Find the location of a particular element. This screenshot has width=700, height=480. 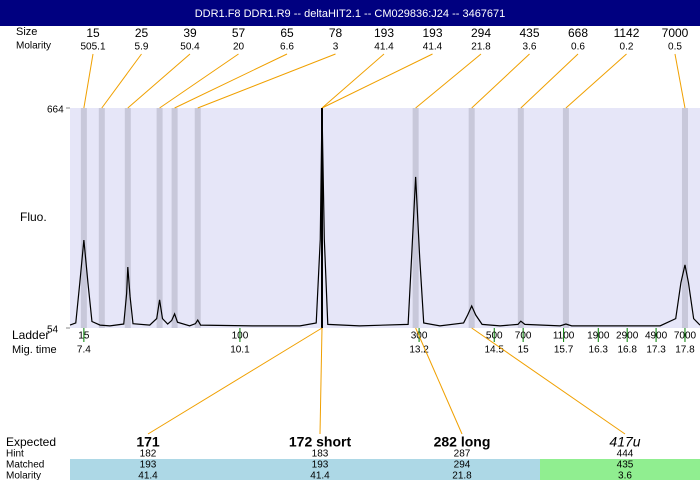

results-row-label: Hint is located at coordinates (15, 454).